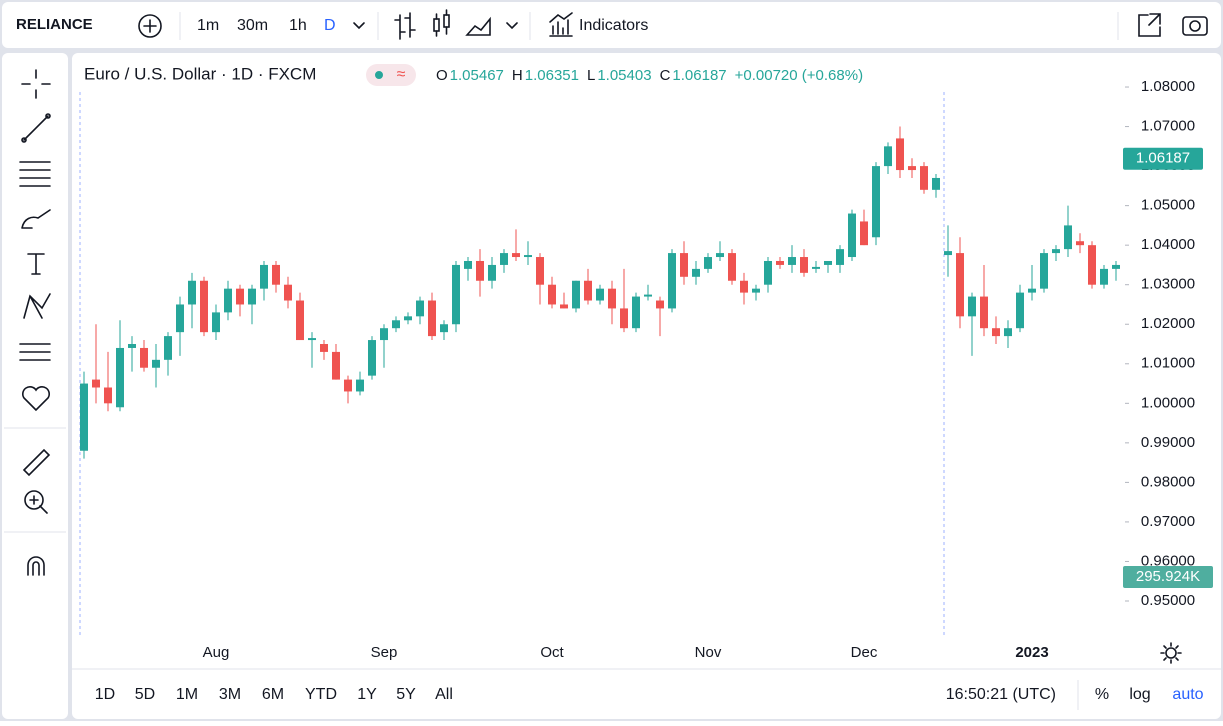 This screenshot has height=726, width=1223. I want to click on interval-button: 30m, so click(252, 25).